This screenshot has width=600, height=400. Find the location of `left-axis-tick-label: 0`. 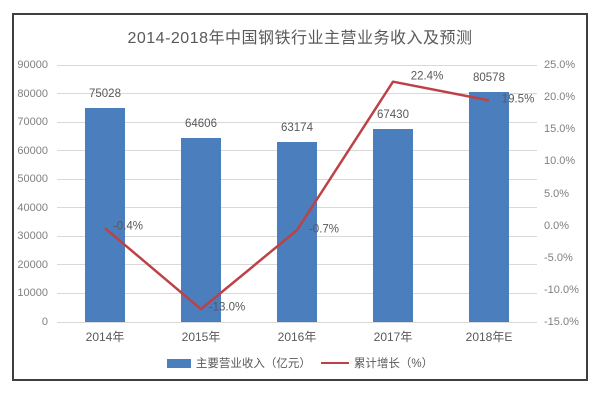

left-axis-tick-label: 0 is located at coordinates (44, 322).